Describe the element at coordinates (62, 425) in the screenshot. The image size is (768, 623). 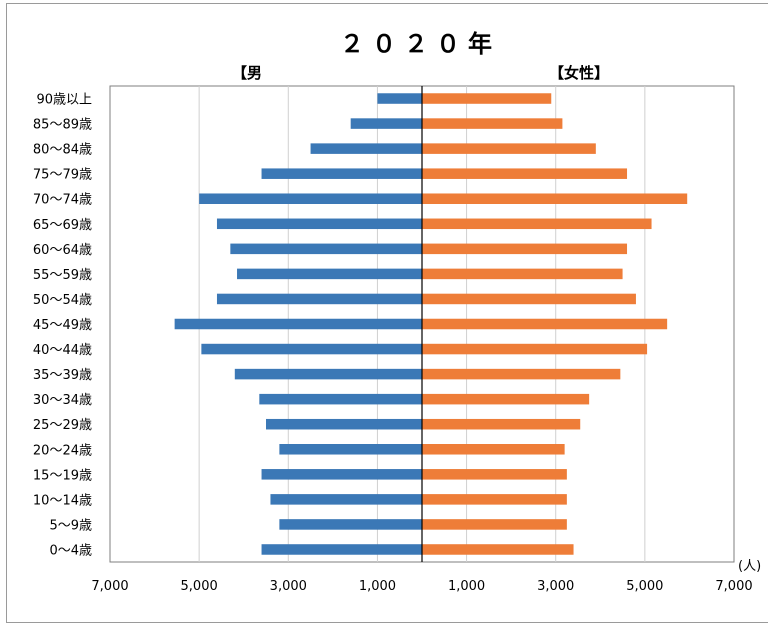
I see `category-label: 25〜29歳` at that location.